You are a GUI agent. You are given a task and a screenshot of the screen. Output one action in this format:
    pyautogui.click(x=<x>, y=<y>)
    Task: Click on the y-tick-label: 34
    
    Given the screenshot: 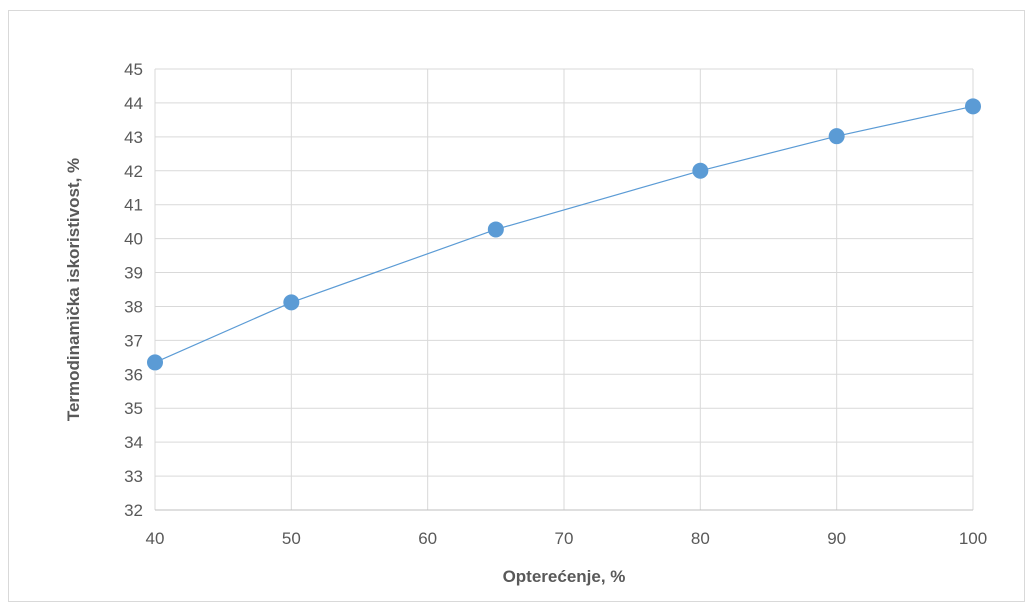 What is the action you would take?
    pyautogui.click(x=133, y=442)
    